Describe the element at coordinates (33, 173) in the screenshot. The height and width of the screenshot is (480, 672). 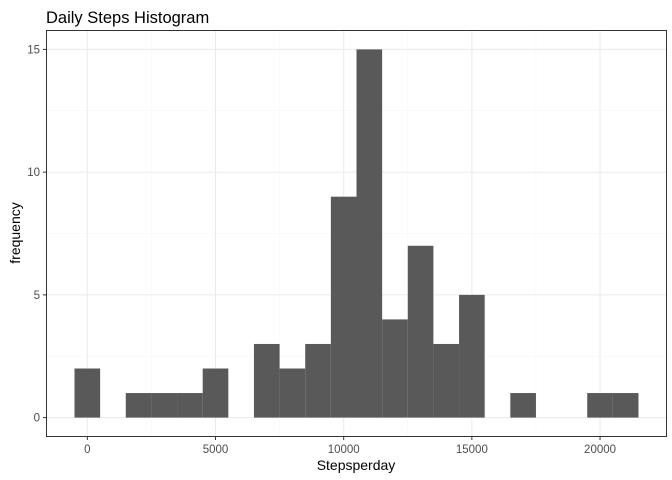
I see `y-tick-label: 10` at that location.